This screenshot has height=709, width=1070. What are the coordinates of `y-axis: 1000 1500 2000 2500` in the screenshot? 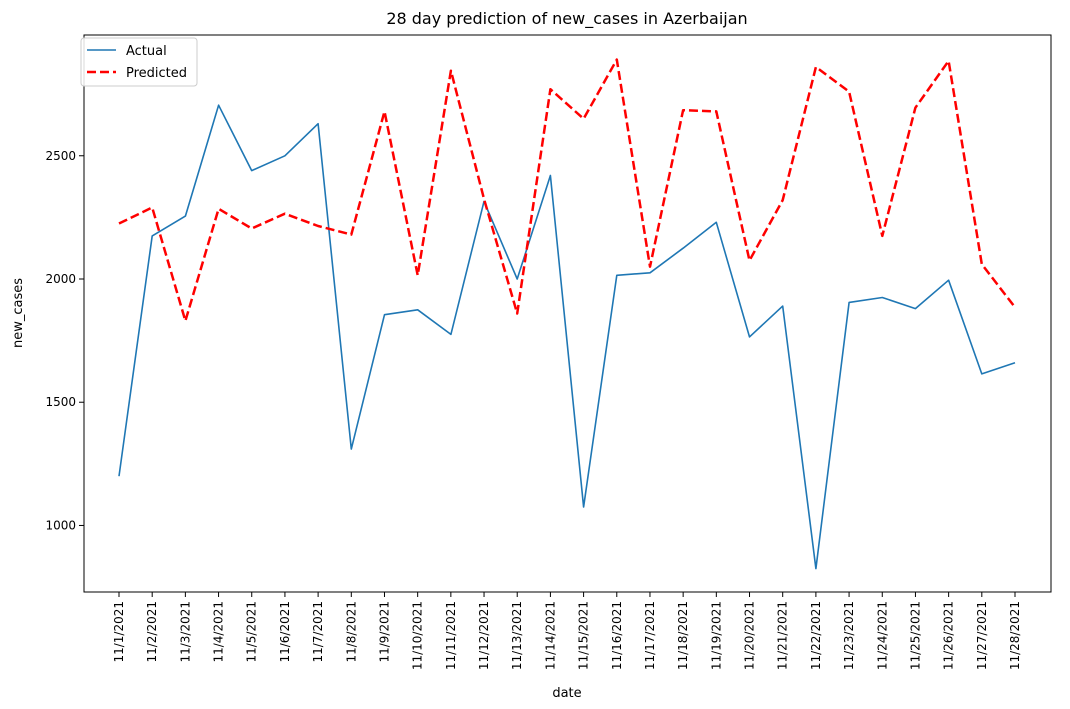 It's located at (64, 340).